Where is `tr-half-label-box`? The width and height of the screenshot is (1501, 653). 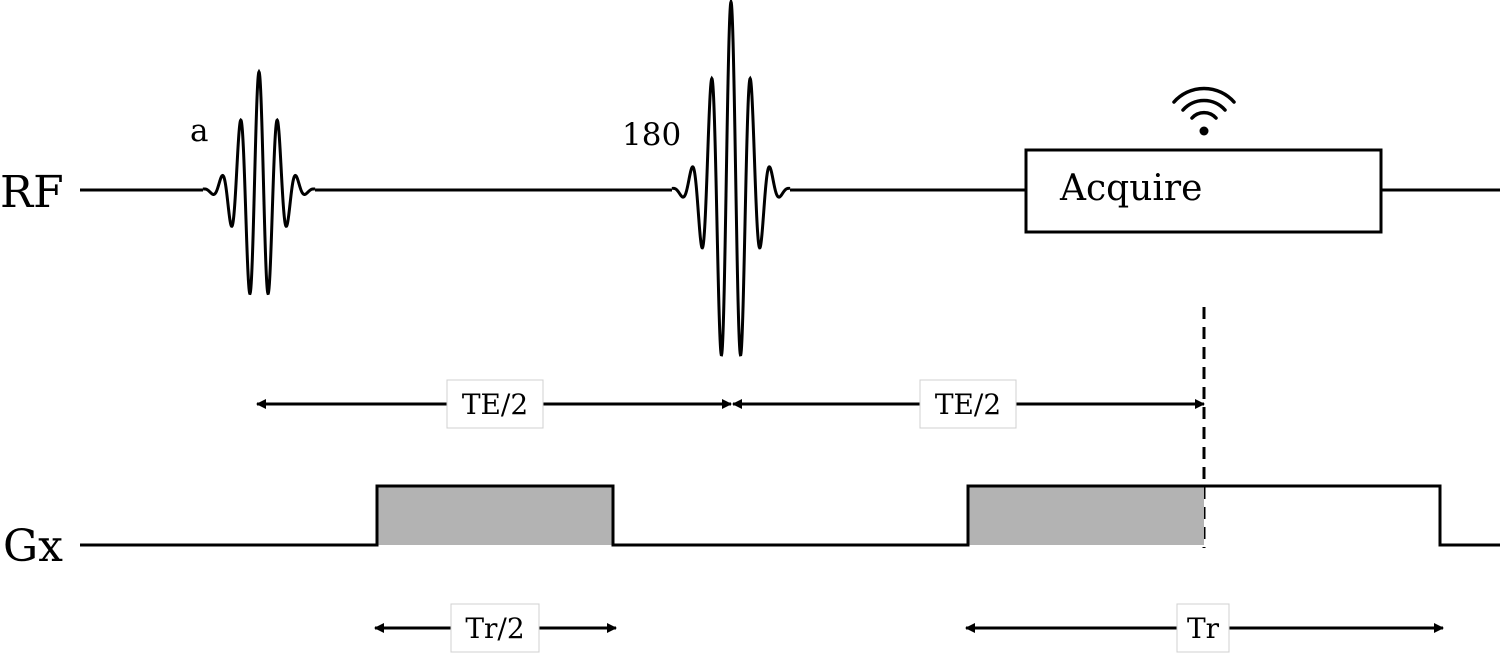 tr-half-label-box is located at coordinates (495, 628).